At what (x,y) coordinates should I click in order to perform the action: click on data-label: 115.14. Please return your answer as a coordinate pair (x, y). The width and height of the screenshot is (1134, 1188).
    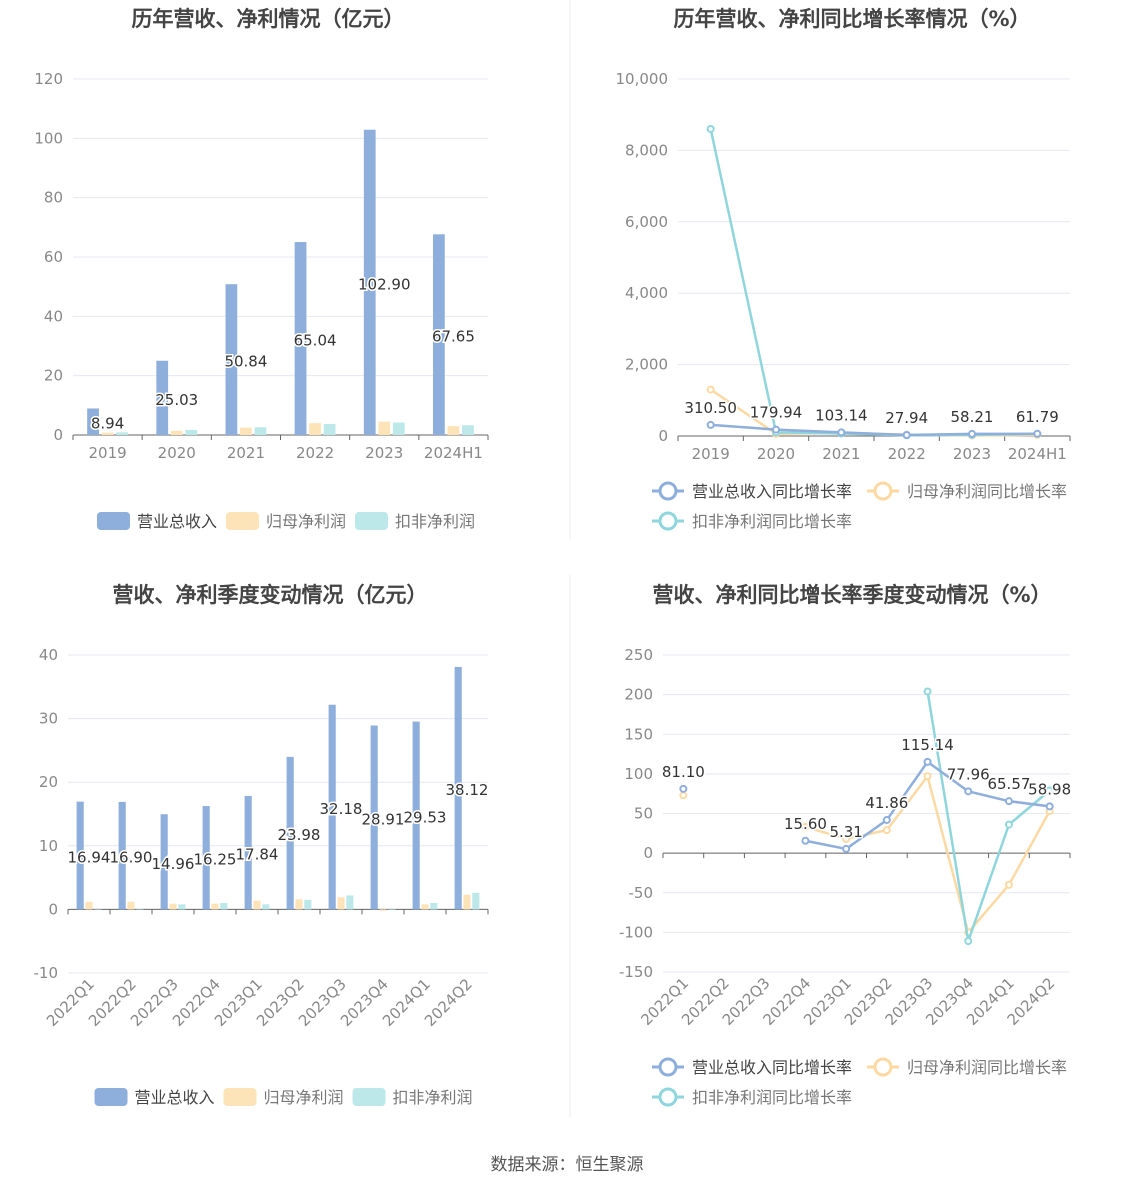
    Looking at the image, I should click on (927, 745).